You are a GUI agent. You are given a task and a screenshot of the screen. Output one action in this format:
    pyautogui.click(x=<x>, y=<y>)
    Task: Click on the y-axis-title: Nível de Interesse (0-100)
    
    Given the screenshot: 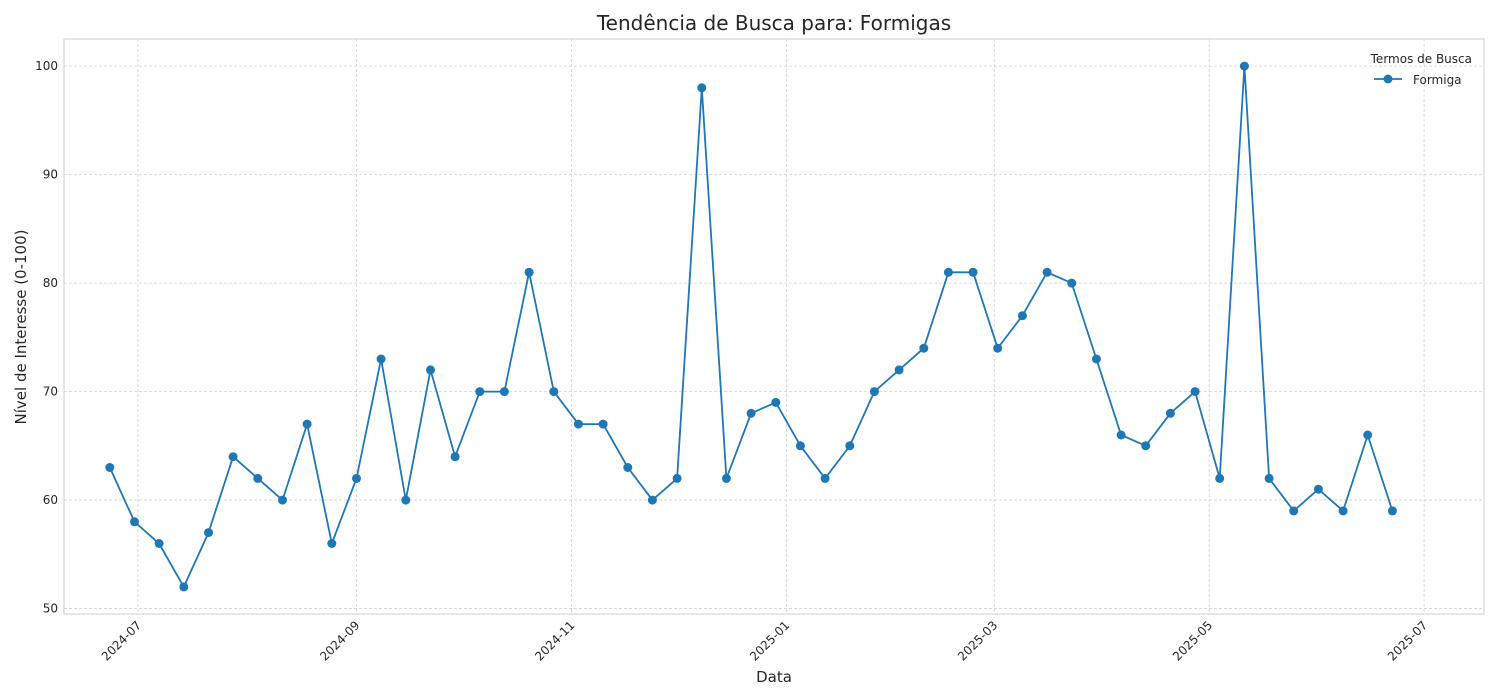 What is the action you would take?
    pyautogui.click(x=21, y=327)
    